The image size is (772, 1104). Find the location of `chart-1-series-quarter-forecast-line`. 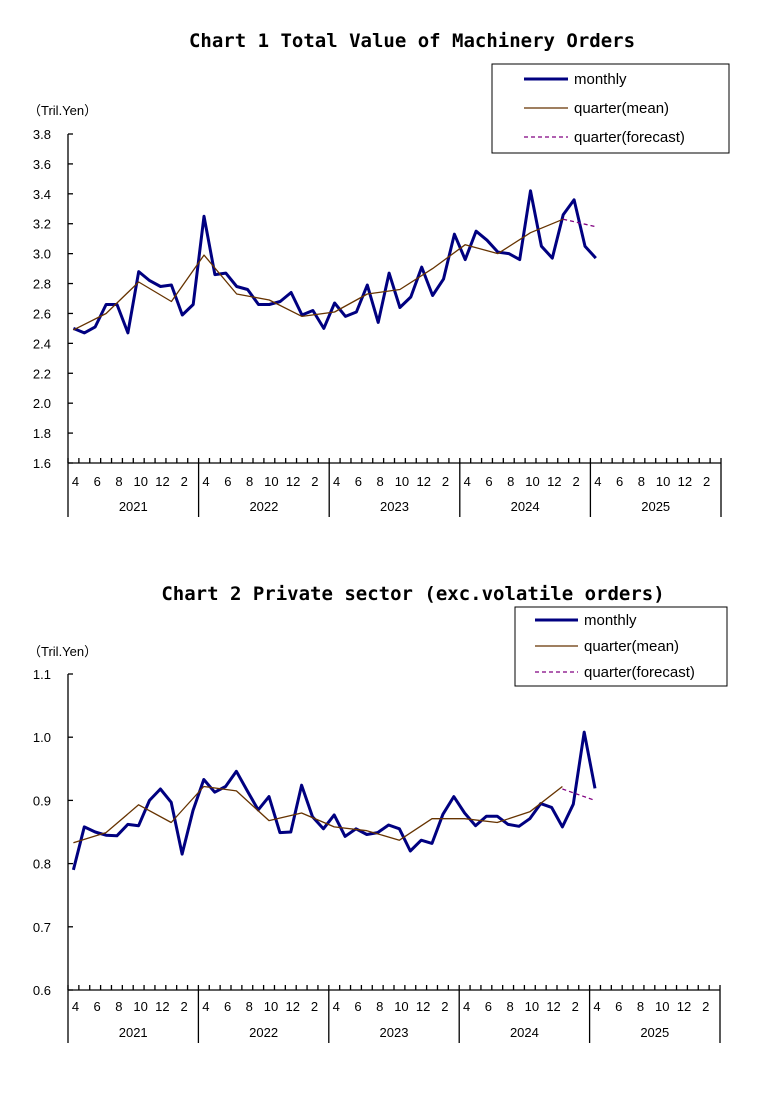

chart-1-series-quarter-forecast-line is located at coordinates (579, 223).